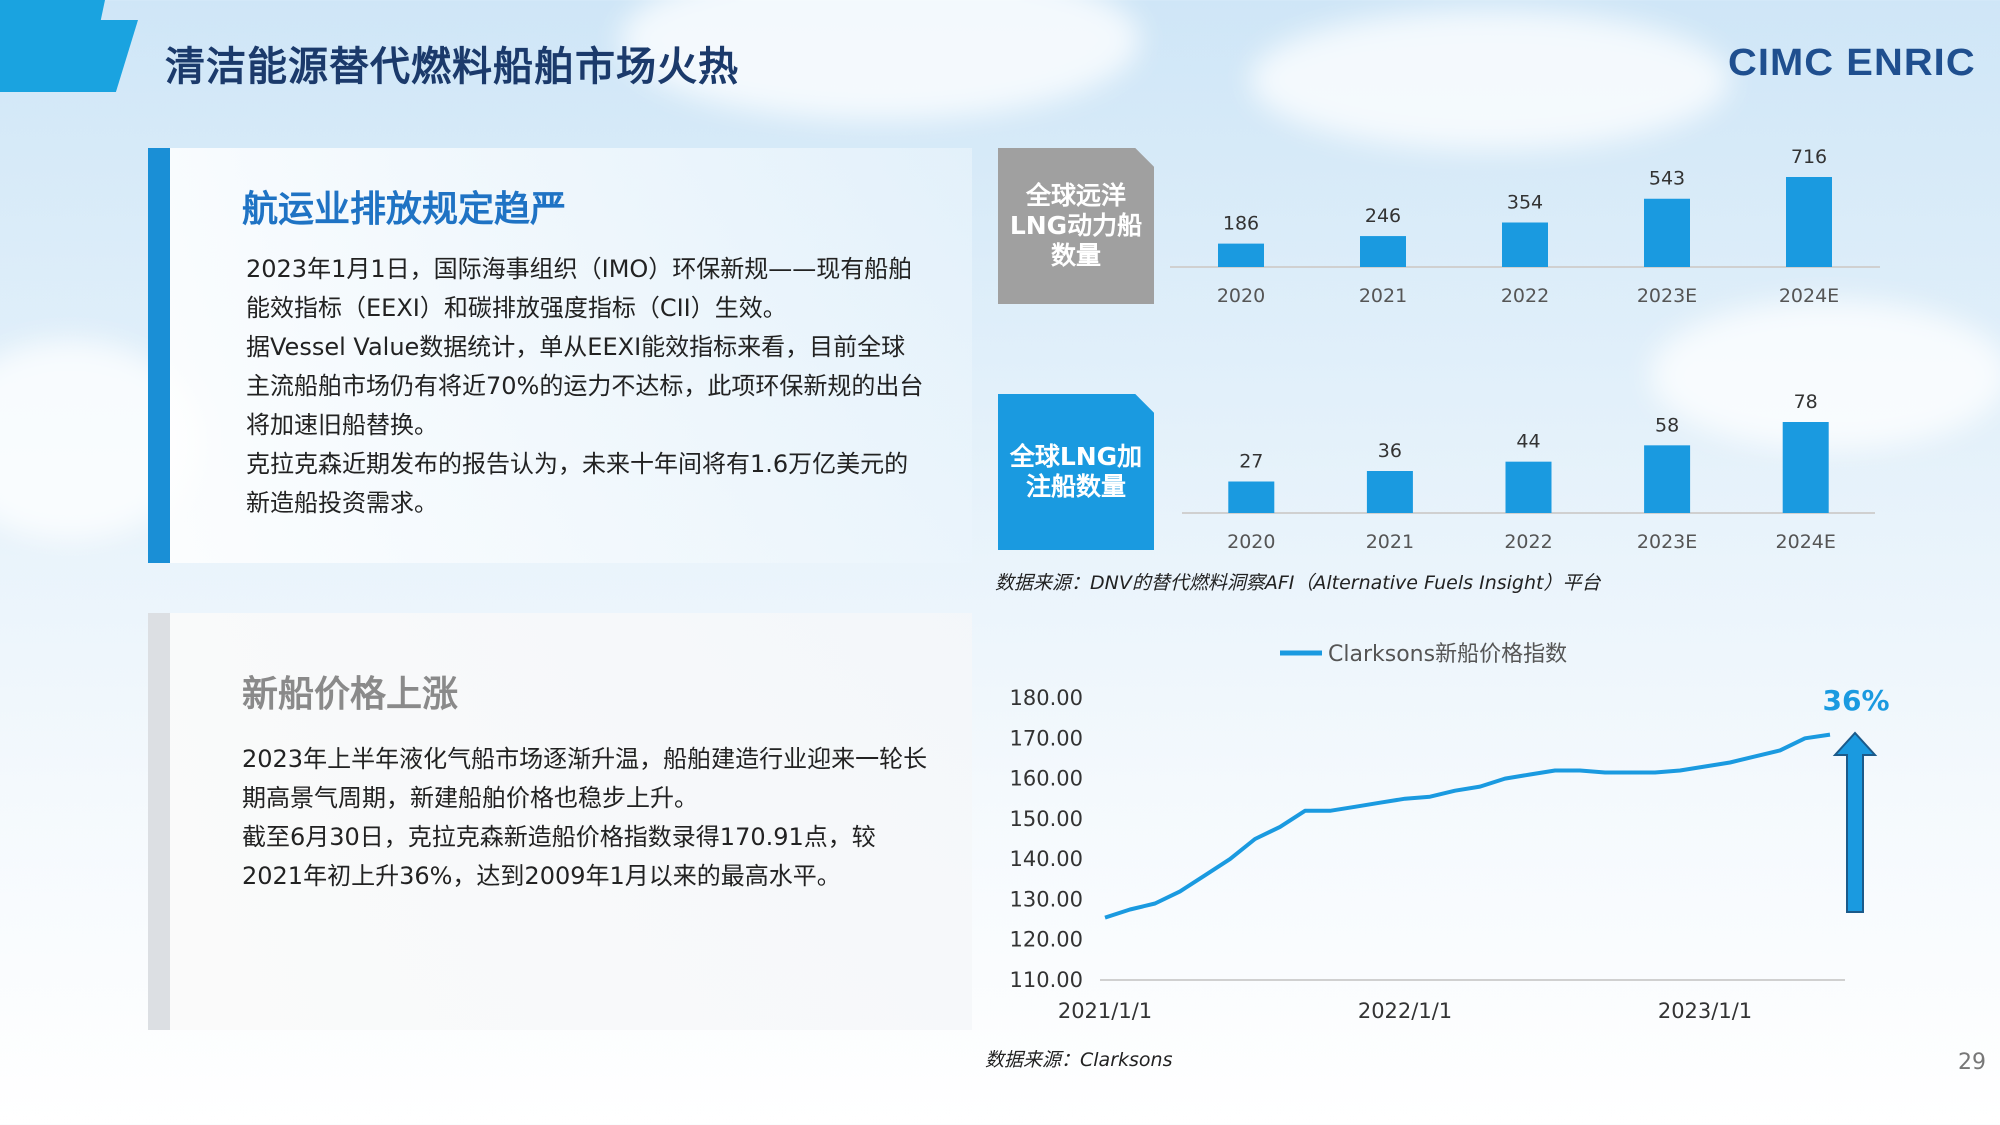 This screenshot has height=1125, width=2000. I want to click on chart-label-lng-bunkering: 全球LNG加注船数量, so click(1076, 472).